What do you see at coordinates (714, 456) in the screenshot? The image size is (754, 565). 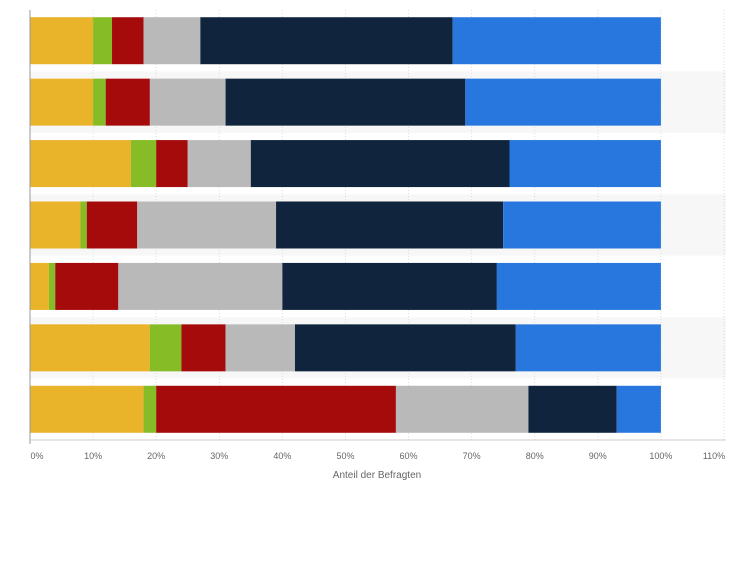 I see `x-tick-label: 110%` at bounding box center [714, 456].